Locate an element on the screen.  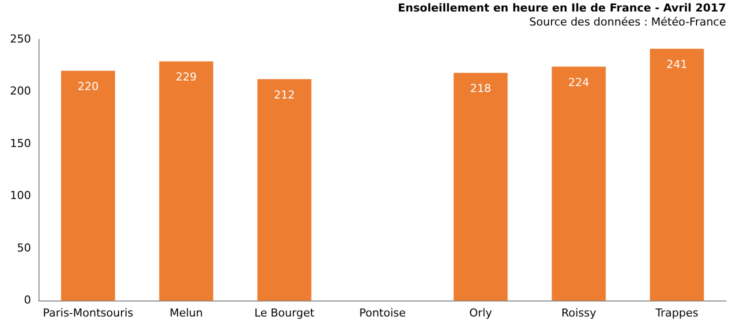
y-tick-label: 200 is located at coordinates (20, 91).